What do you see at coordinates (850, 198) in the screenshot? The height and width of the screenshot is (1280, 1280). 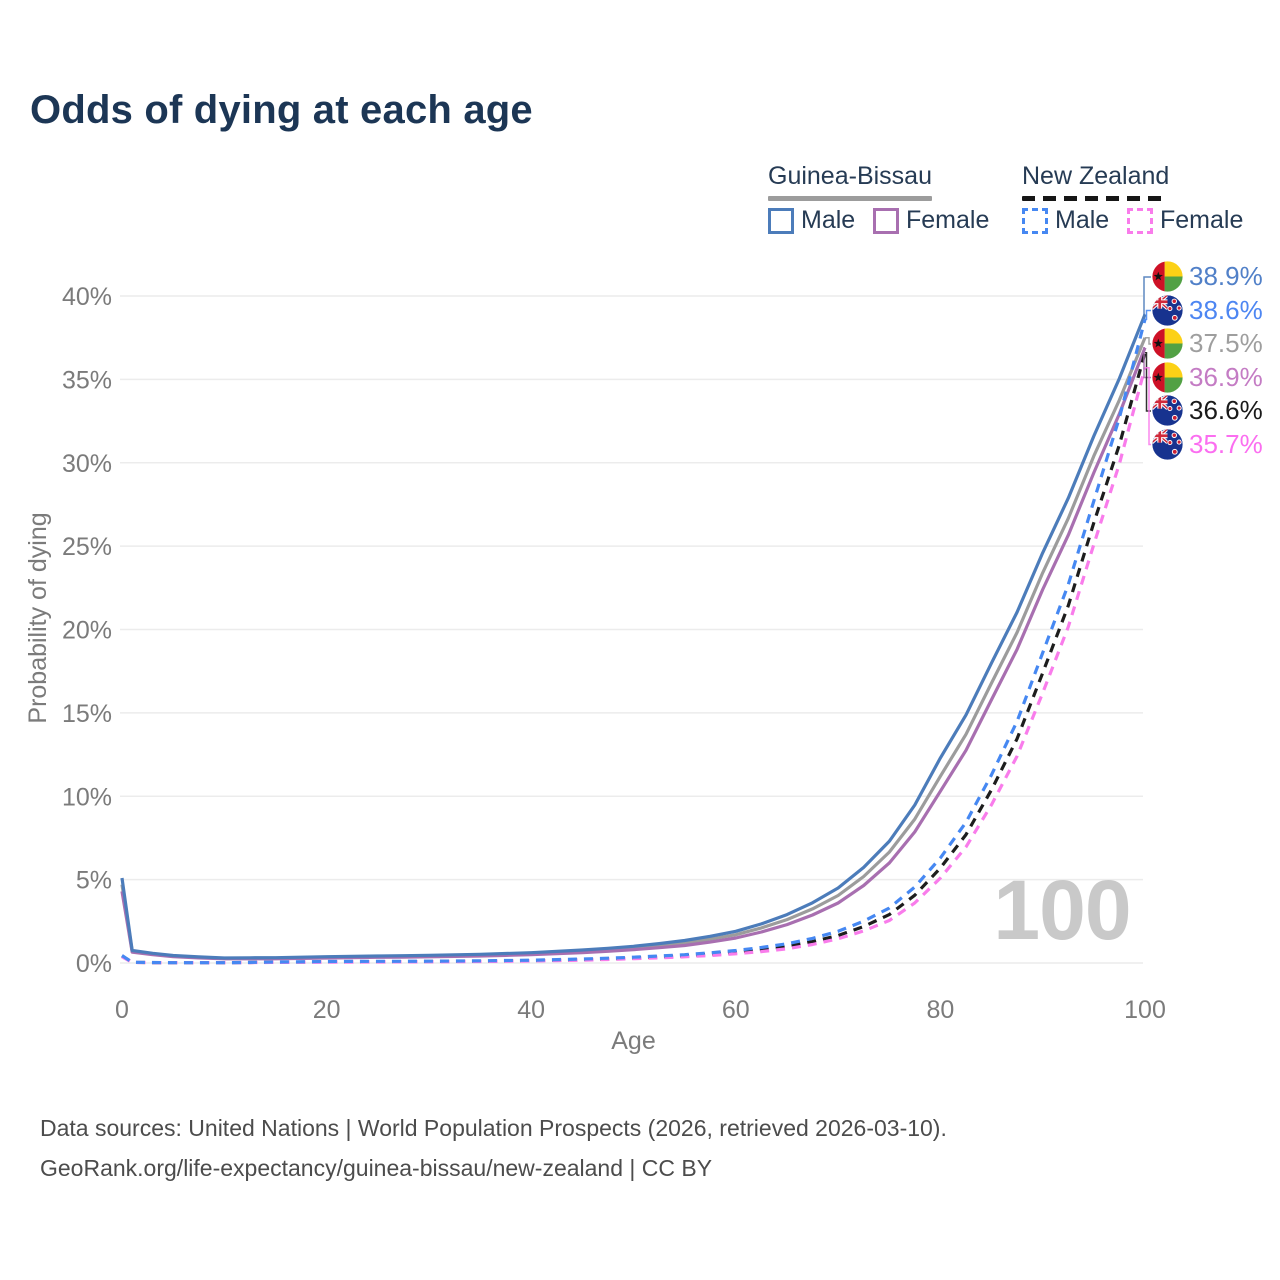 I see `legend-underline-guinea-bissau` at bounding box center [850, 198].